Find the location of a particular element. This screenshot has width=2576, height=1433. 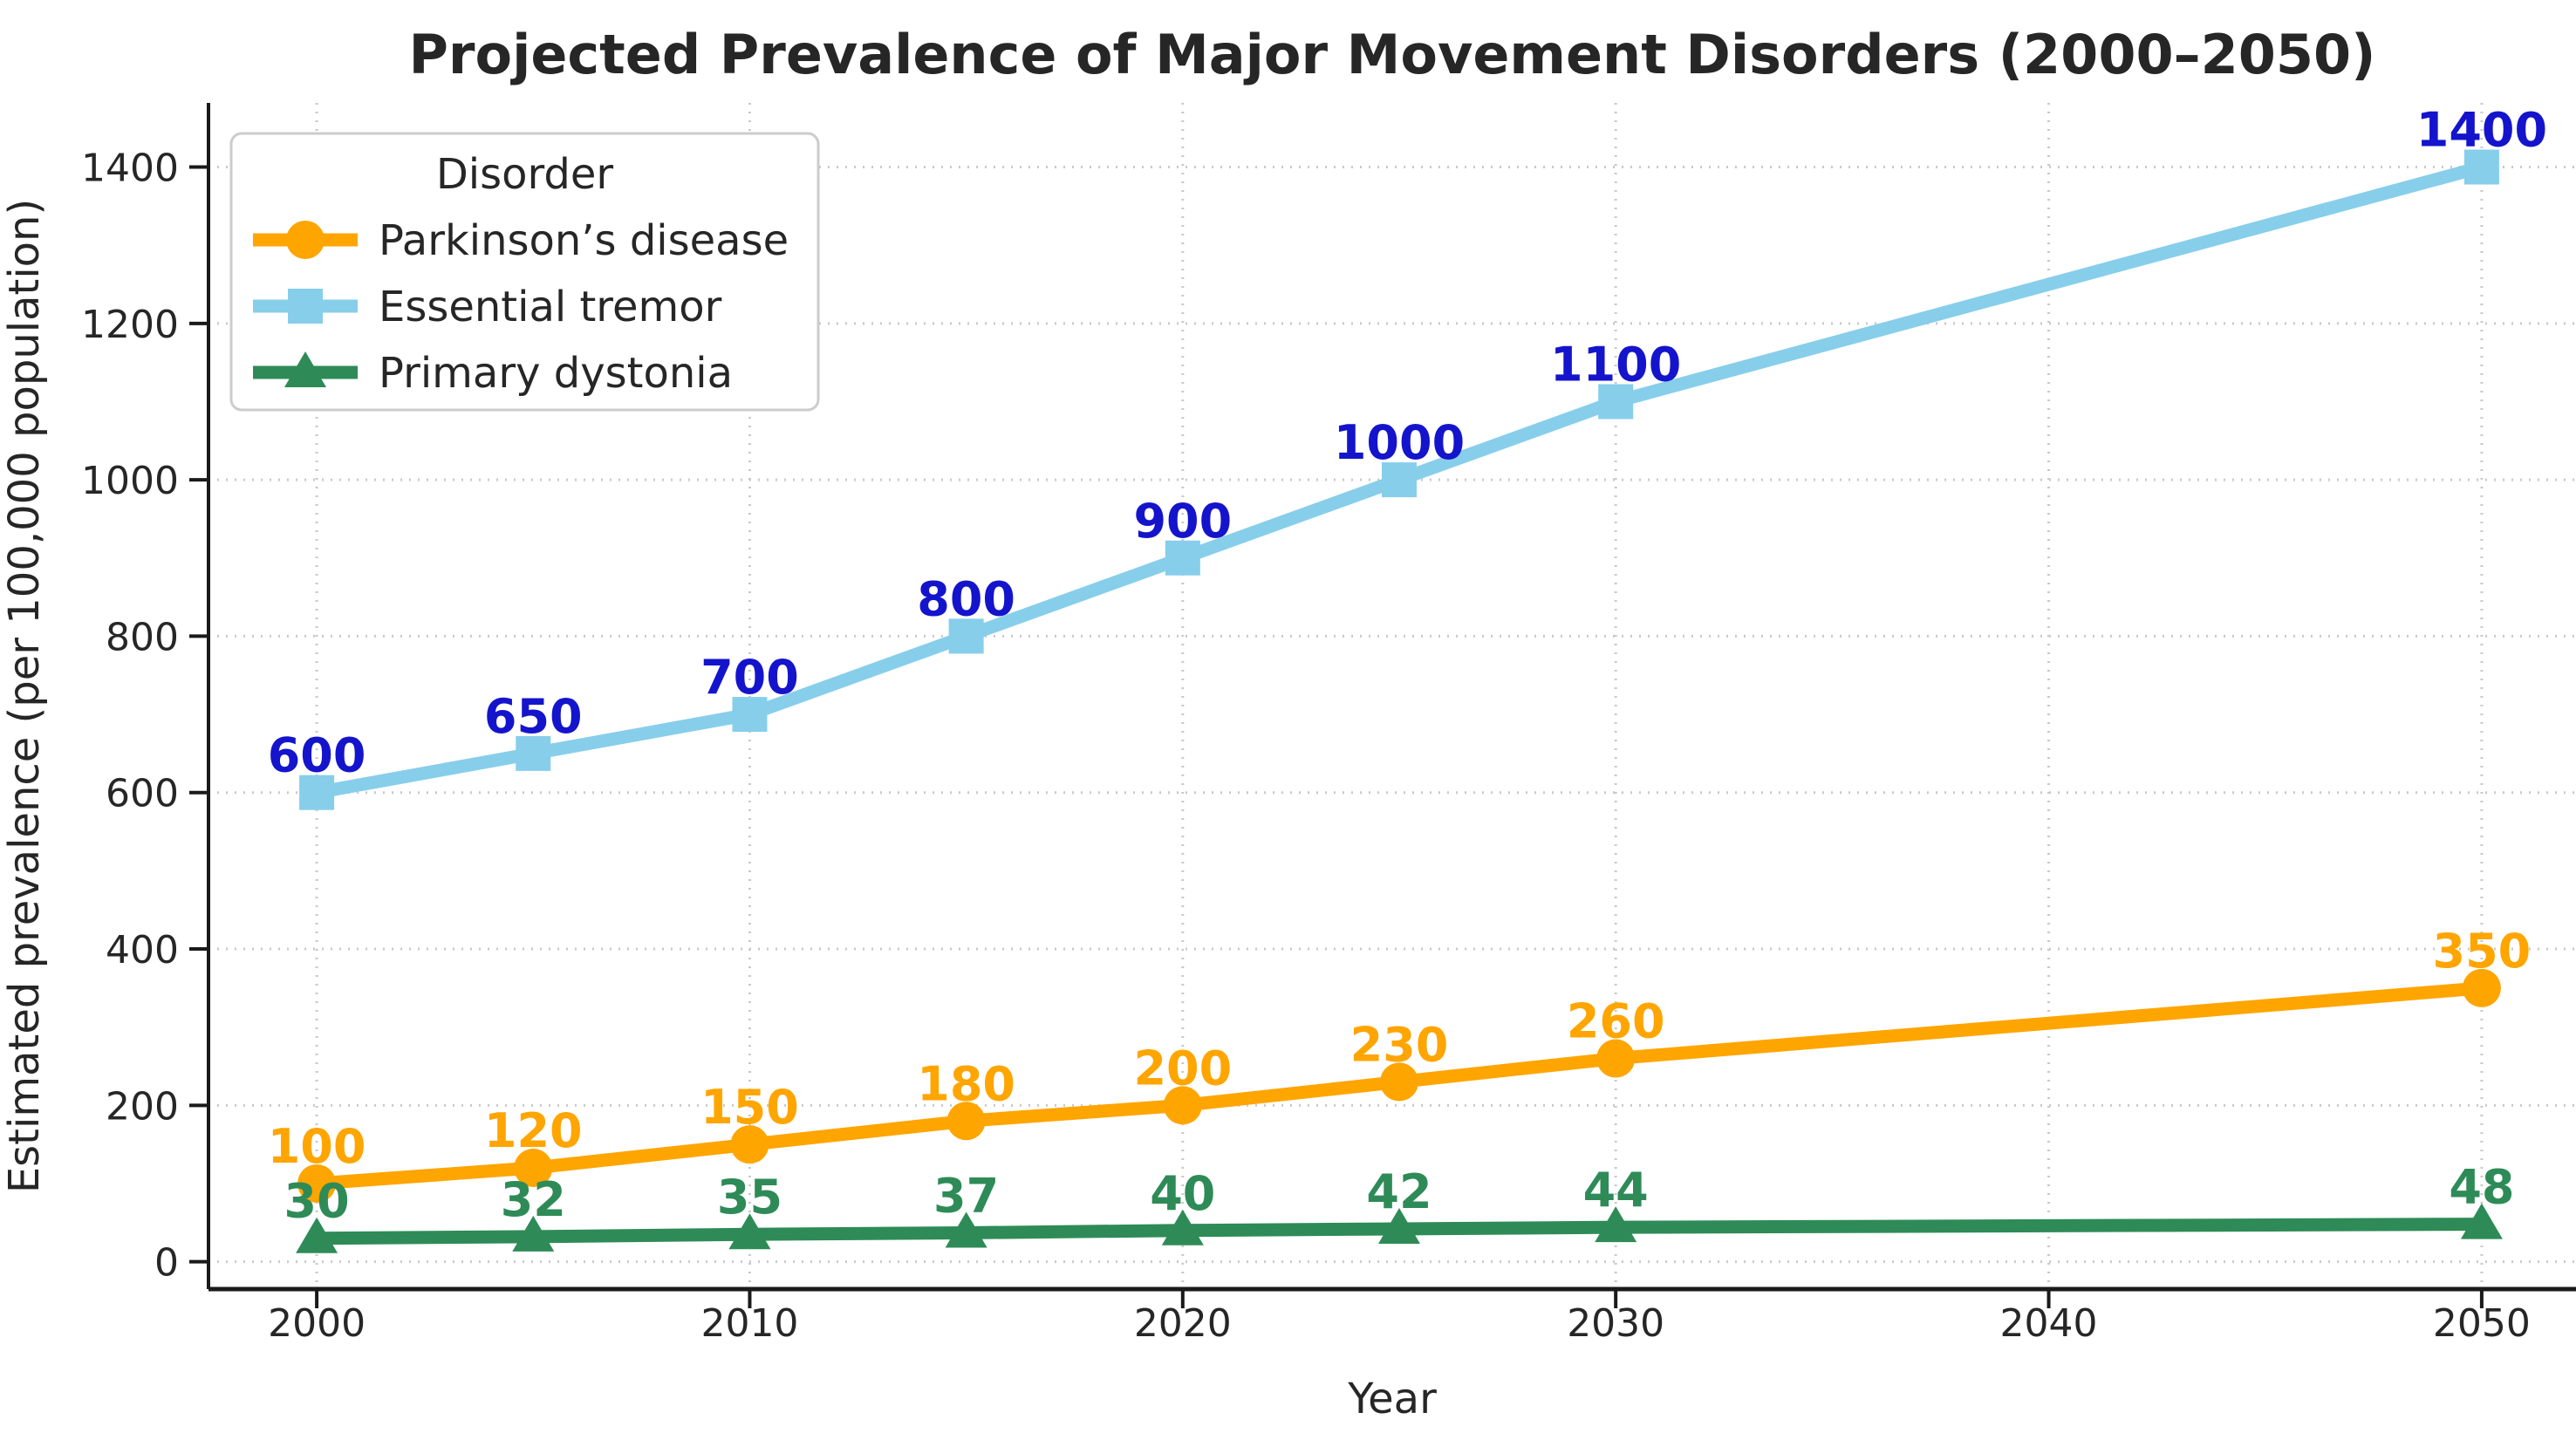

data-label-primary-dystonia: 30 is located at coordinates (317, 1201).